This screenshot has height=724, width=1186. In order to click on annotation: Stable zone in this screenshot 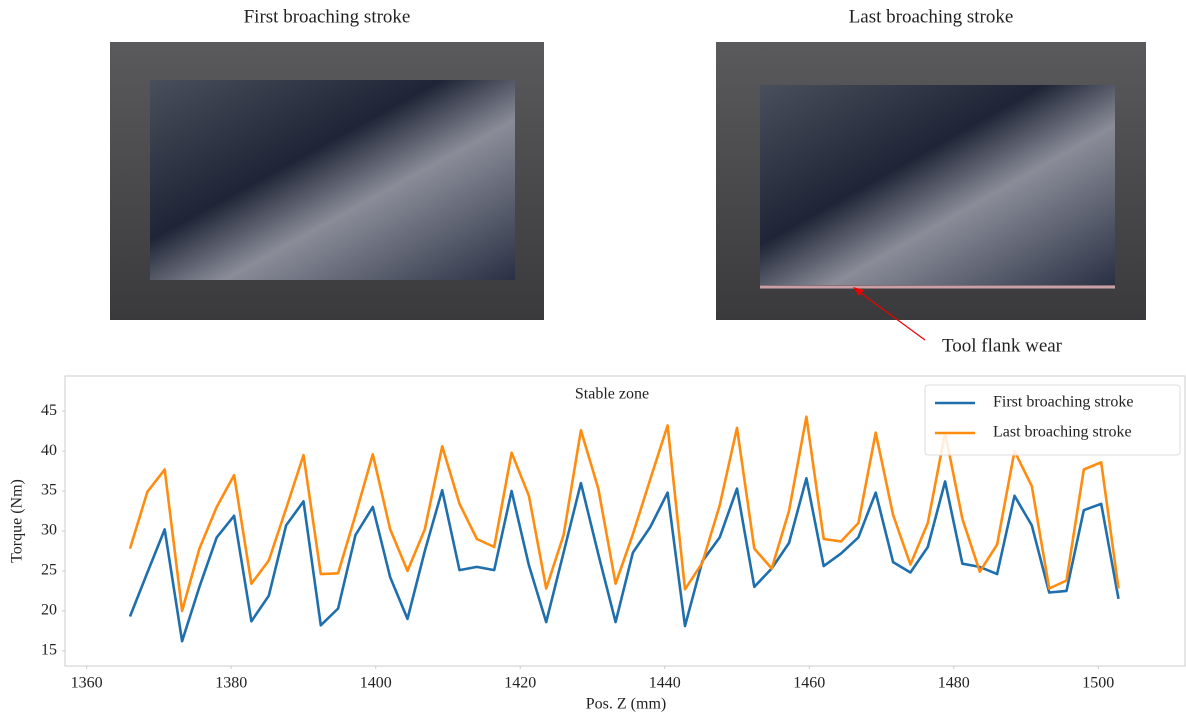, I will do `click(612, 394)`.